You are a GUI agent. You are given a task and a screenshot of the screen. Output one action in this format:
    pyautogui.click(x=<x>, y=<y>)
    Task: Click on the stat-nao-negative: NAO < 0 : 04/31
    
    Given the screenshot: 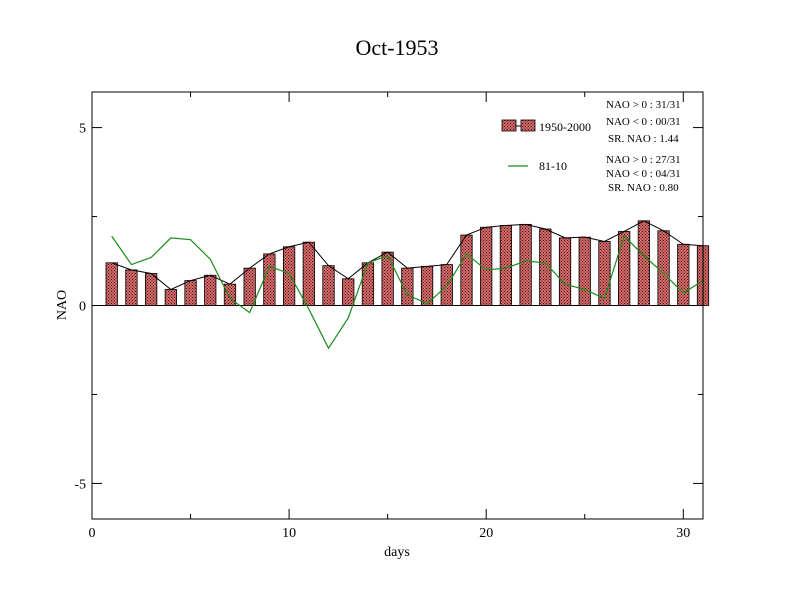 What is the action you would take?
    pyautogui.click(x=643, y=174)
    